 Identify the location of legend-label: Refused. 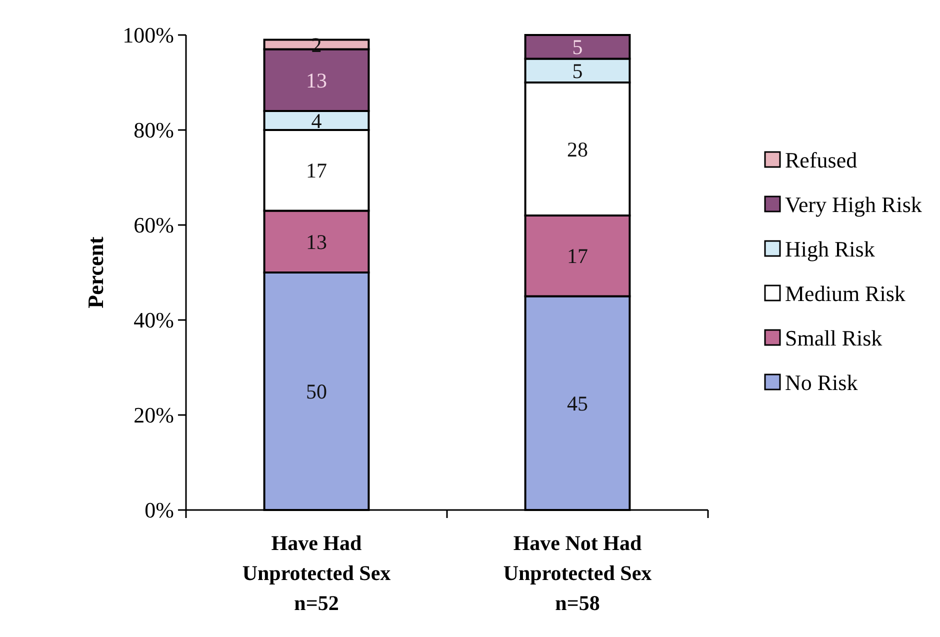
(821, 160).